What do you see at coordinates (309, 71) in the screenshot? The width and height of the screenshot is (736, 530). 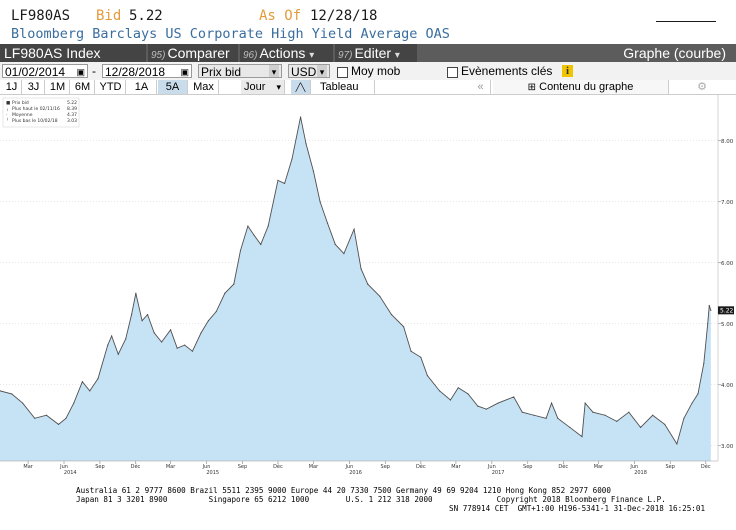 I see `currency-select: USD ▾` at bounding box center [309, 71].